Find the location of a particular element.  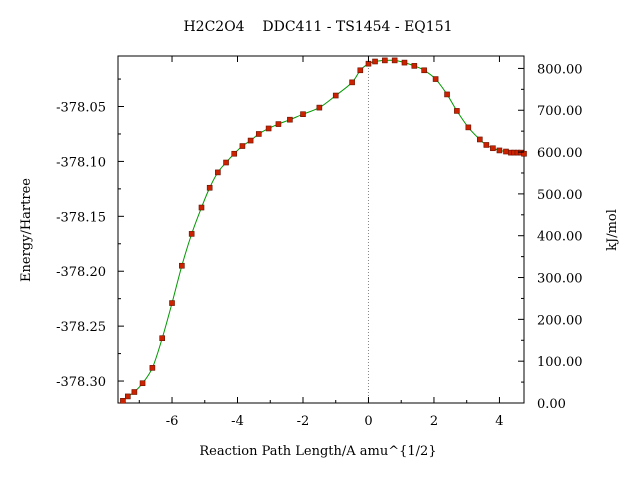

y-tick-label: -378.05 is located at coordinates (81, 108).